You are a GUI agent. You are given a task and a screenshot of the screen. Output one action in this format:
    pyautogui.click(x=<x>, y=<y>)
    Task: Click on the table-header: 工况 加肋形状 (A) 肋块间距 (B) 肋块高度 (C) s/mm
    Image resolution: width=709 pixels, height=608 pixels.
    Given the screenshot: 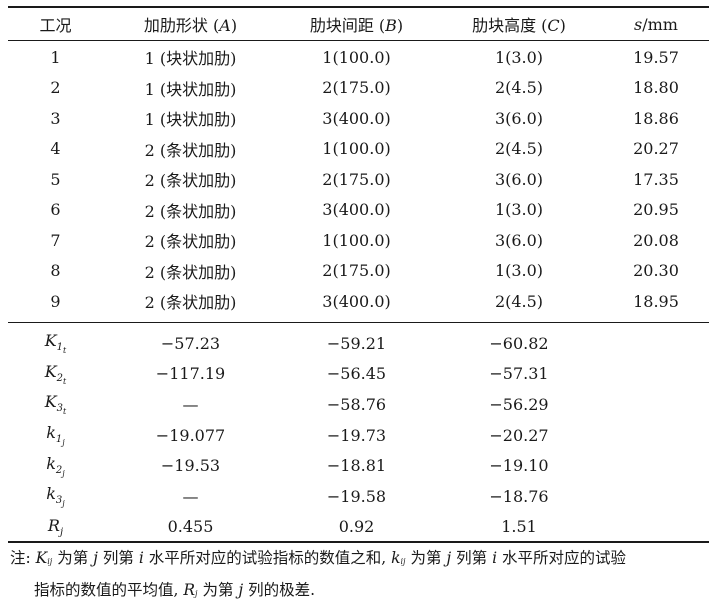 What is the action you would take?
    pyautogui.click(x=358, y=24)
    